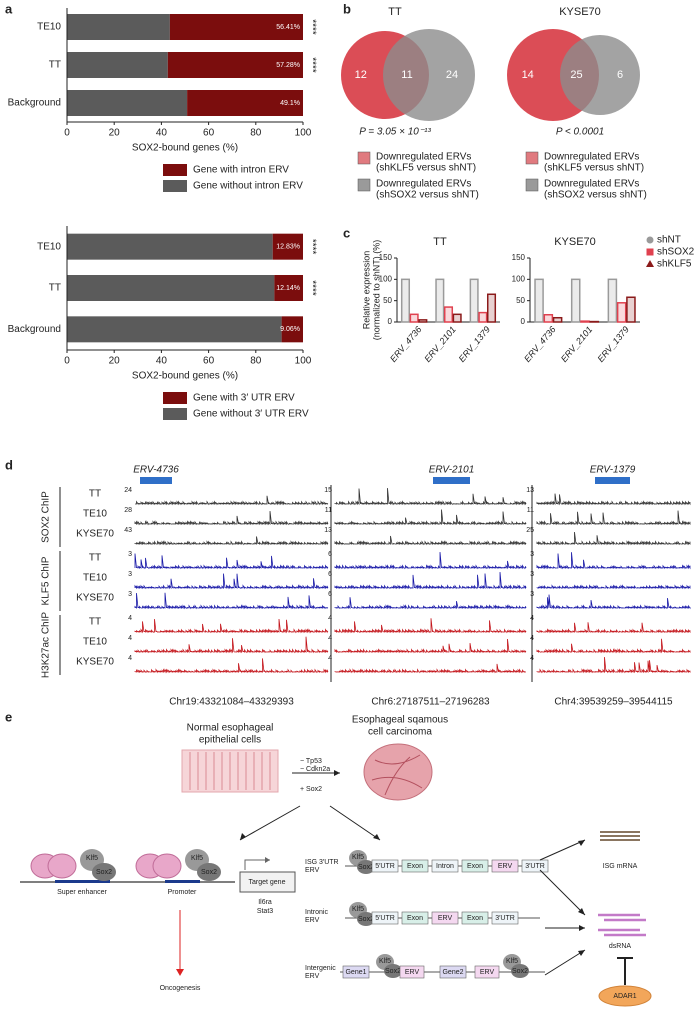  I want to click on legend-label: (shKLF5 versus shNT), so click(594, 168).